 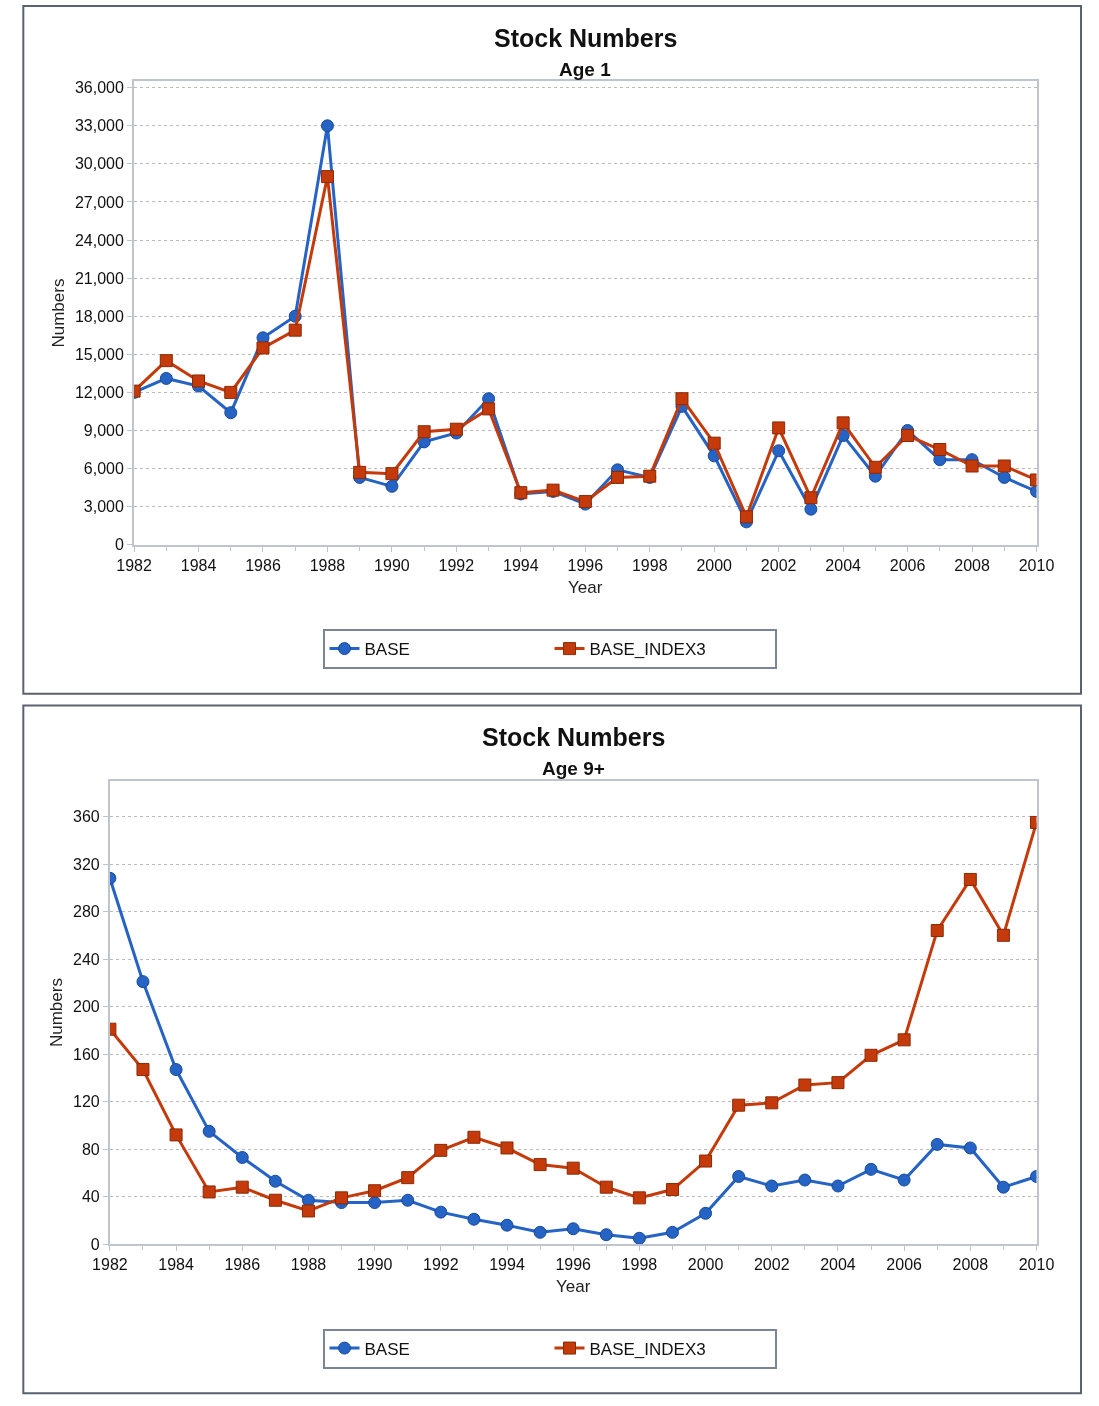 What do you see at coordinates (119, 545) in the screenshot?
I see `y-tick-label: 0` at bounding box center [119, 545].